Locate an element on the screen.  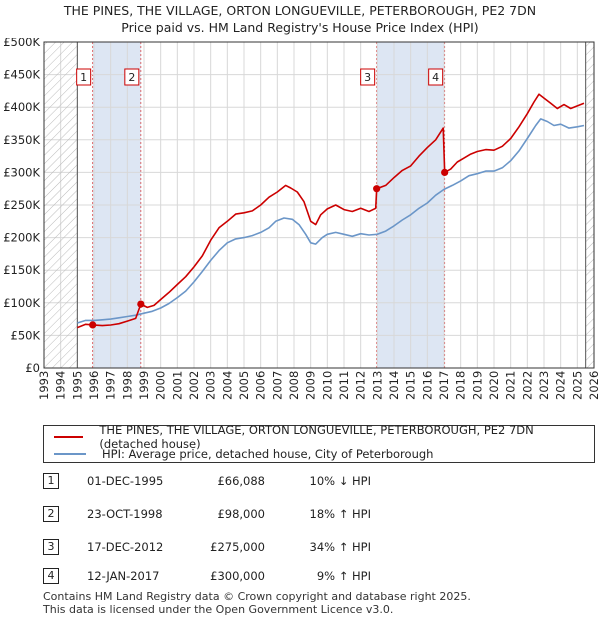
y-tick-label: £250K is located at coordinates (21, 205).